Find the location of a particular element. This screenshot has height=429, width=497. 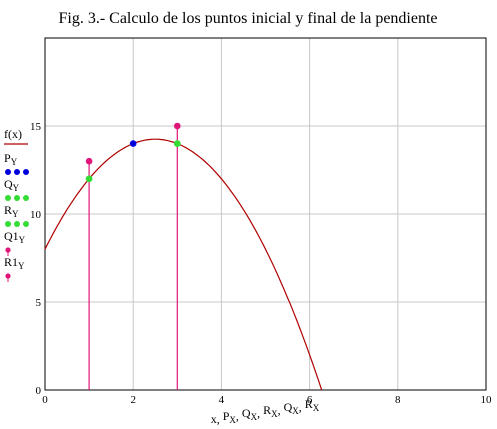

point-p-y is located at coordinates (133, 143).